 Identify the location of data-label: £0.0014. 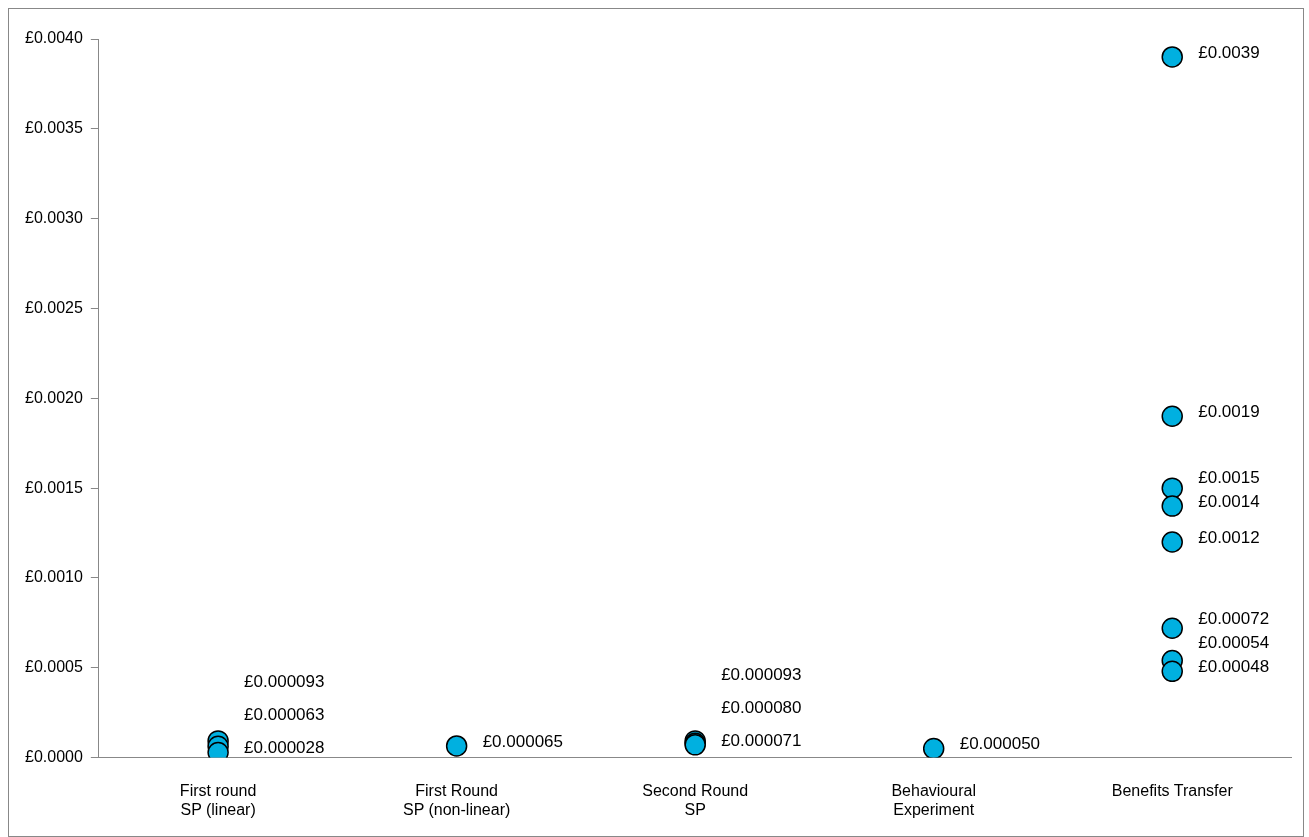
(1229, 501).